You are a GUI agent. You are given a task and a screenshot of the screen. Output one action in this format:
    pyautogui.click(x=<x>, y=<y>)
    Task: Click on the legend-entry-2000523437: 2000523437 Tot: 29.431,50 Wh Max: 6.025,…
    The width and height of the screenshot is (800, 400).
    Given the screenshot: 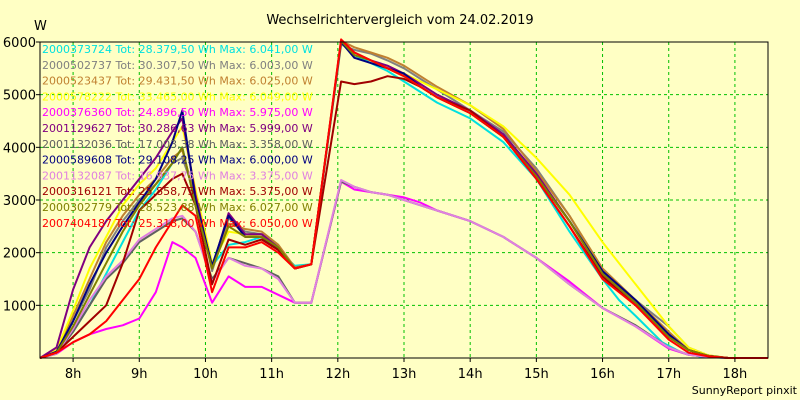 What is the action you would take?
    pyautogui.click(x=177, y=81)
    